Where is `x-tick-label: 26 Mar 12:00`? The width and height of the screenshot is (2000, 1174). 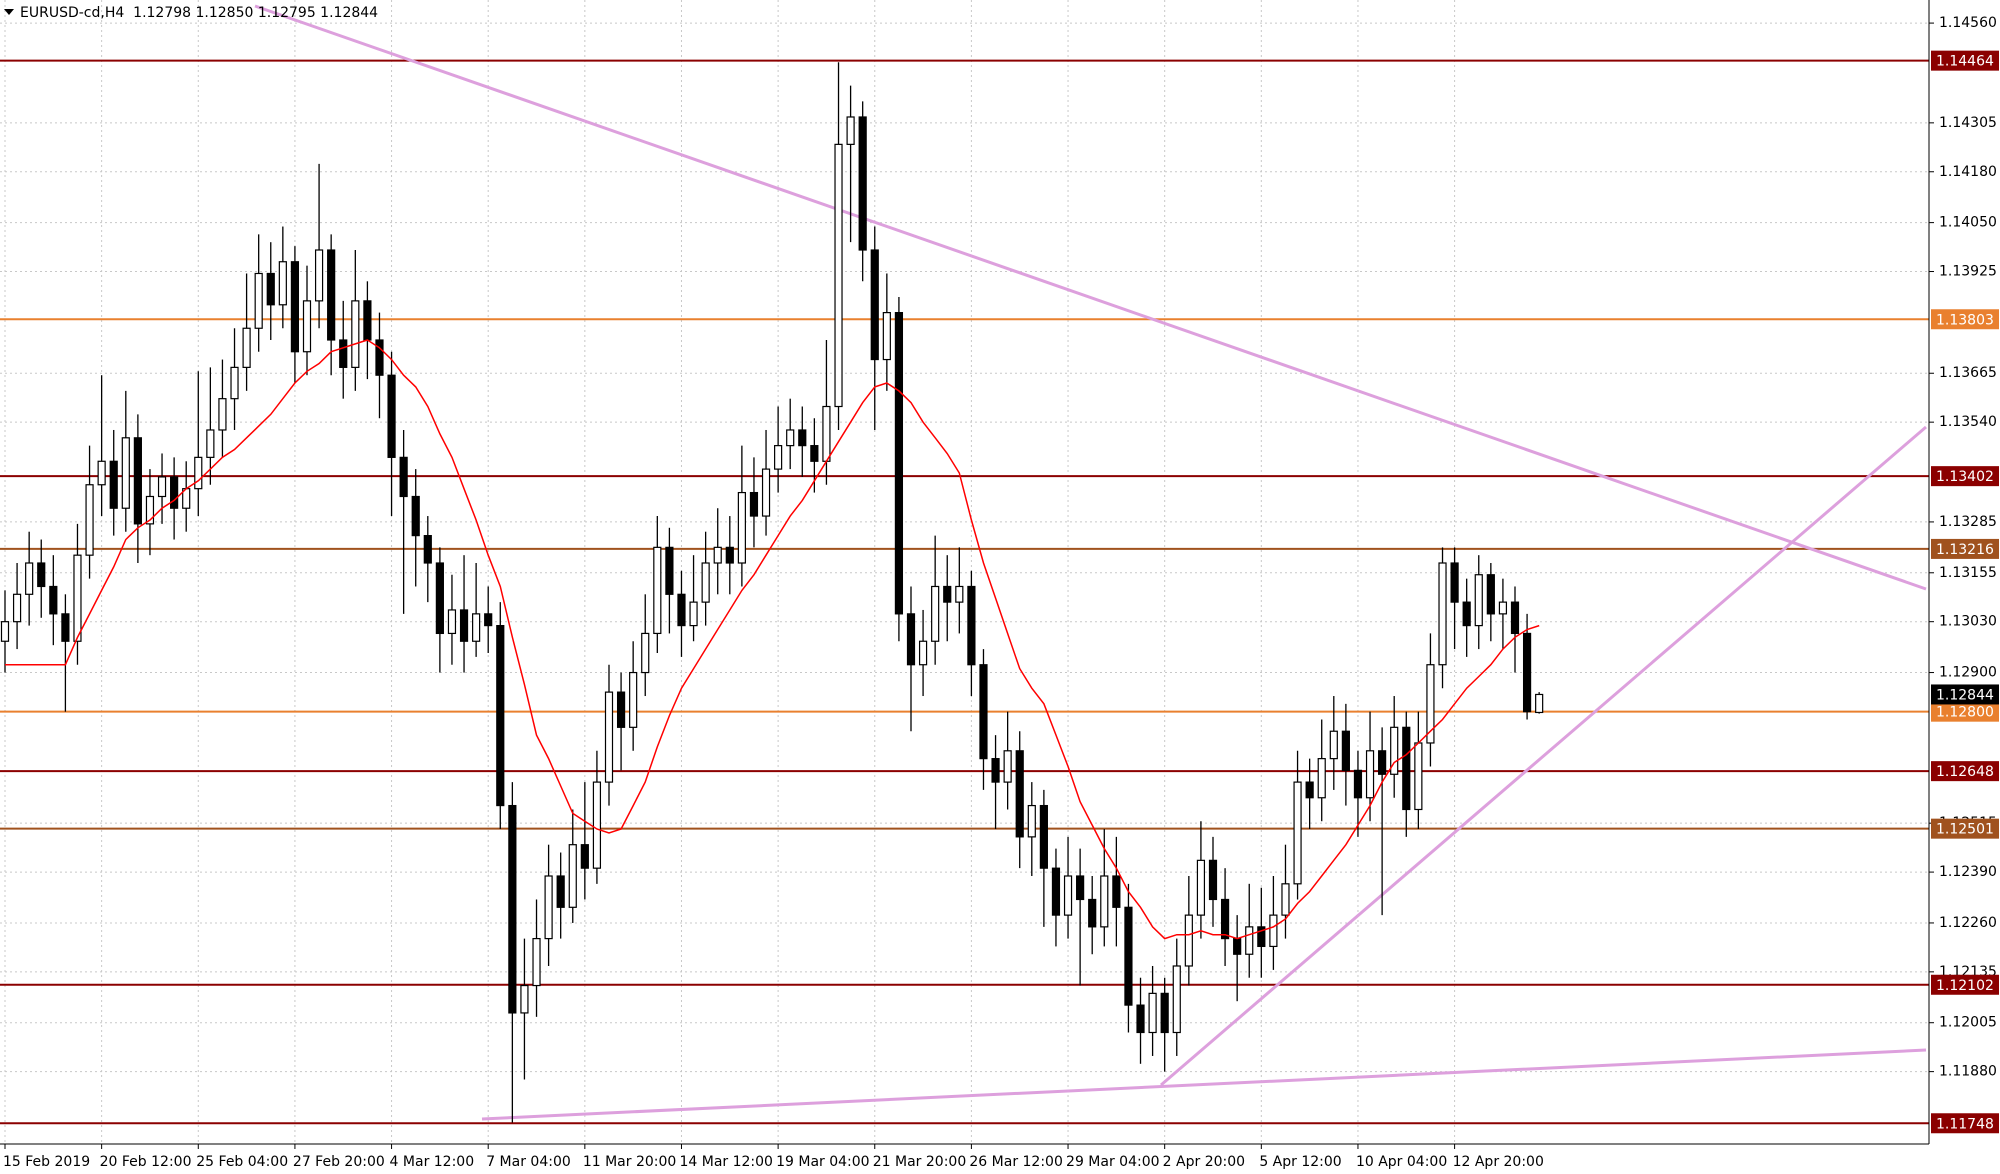 x-tick-label: 26 Mar 12:00 is located at coordinates (1015, 1162).